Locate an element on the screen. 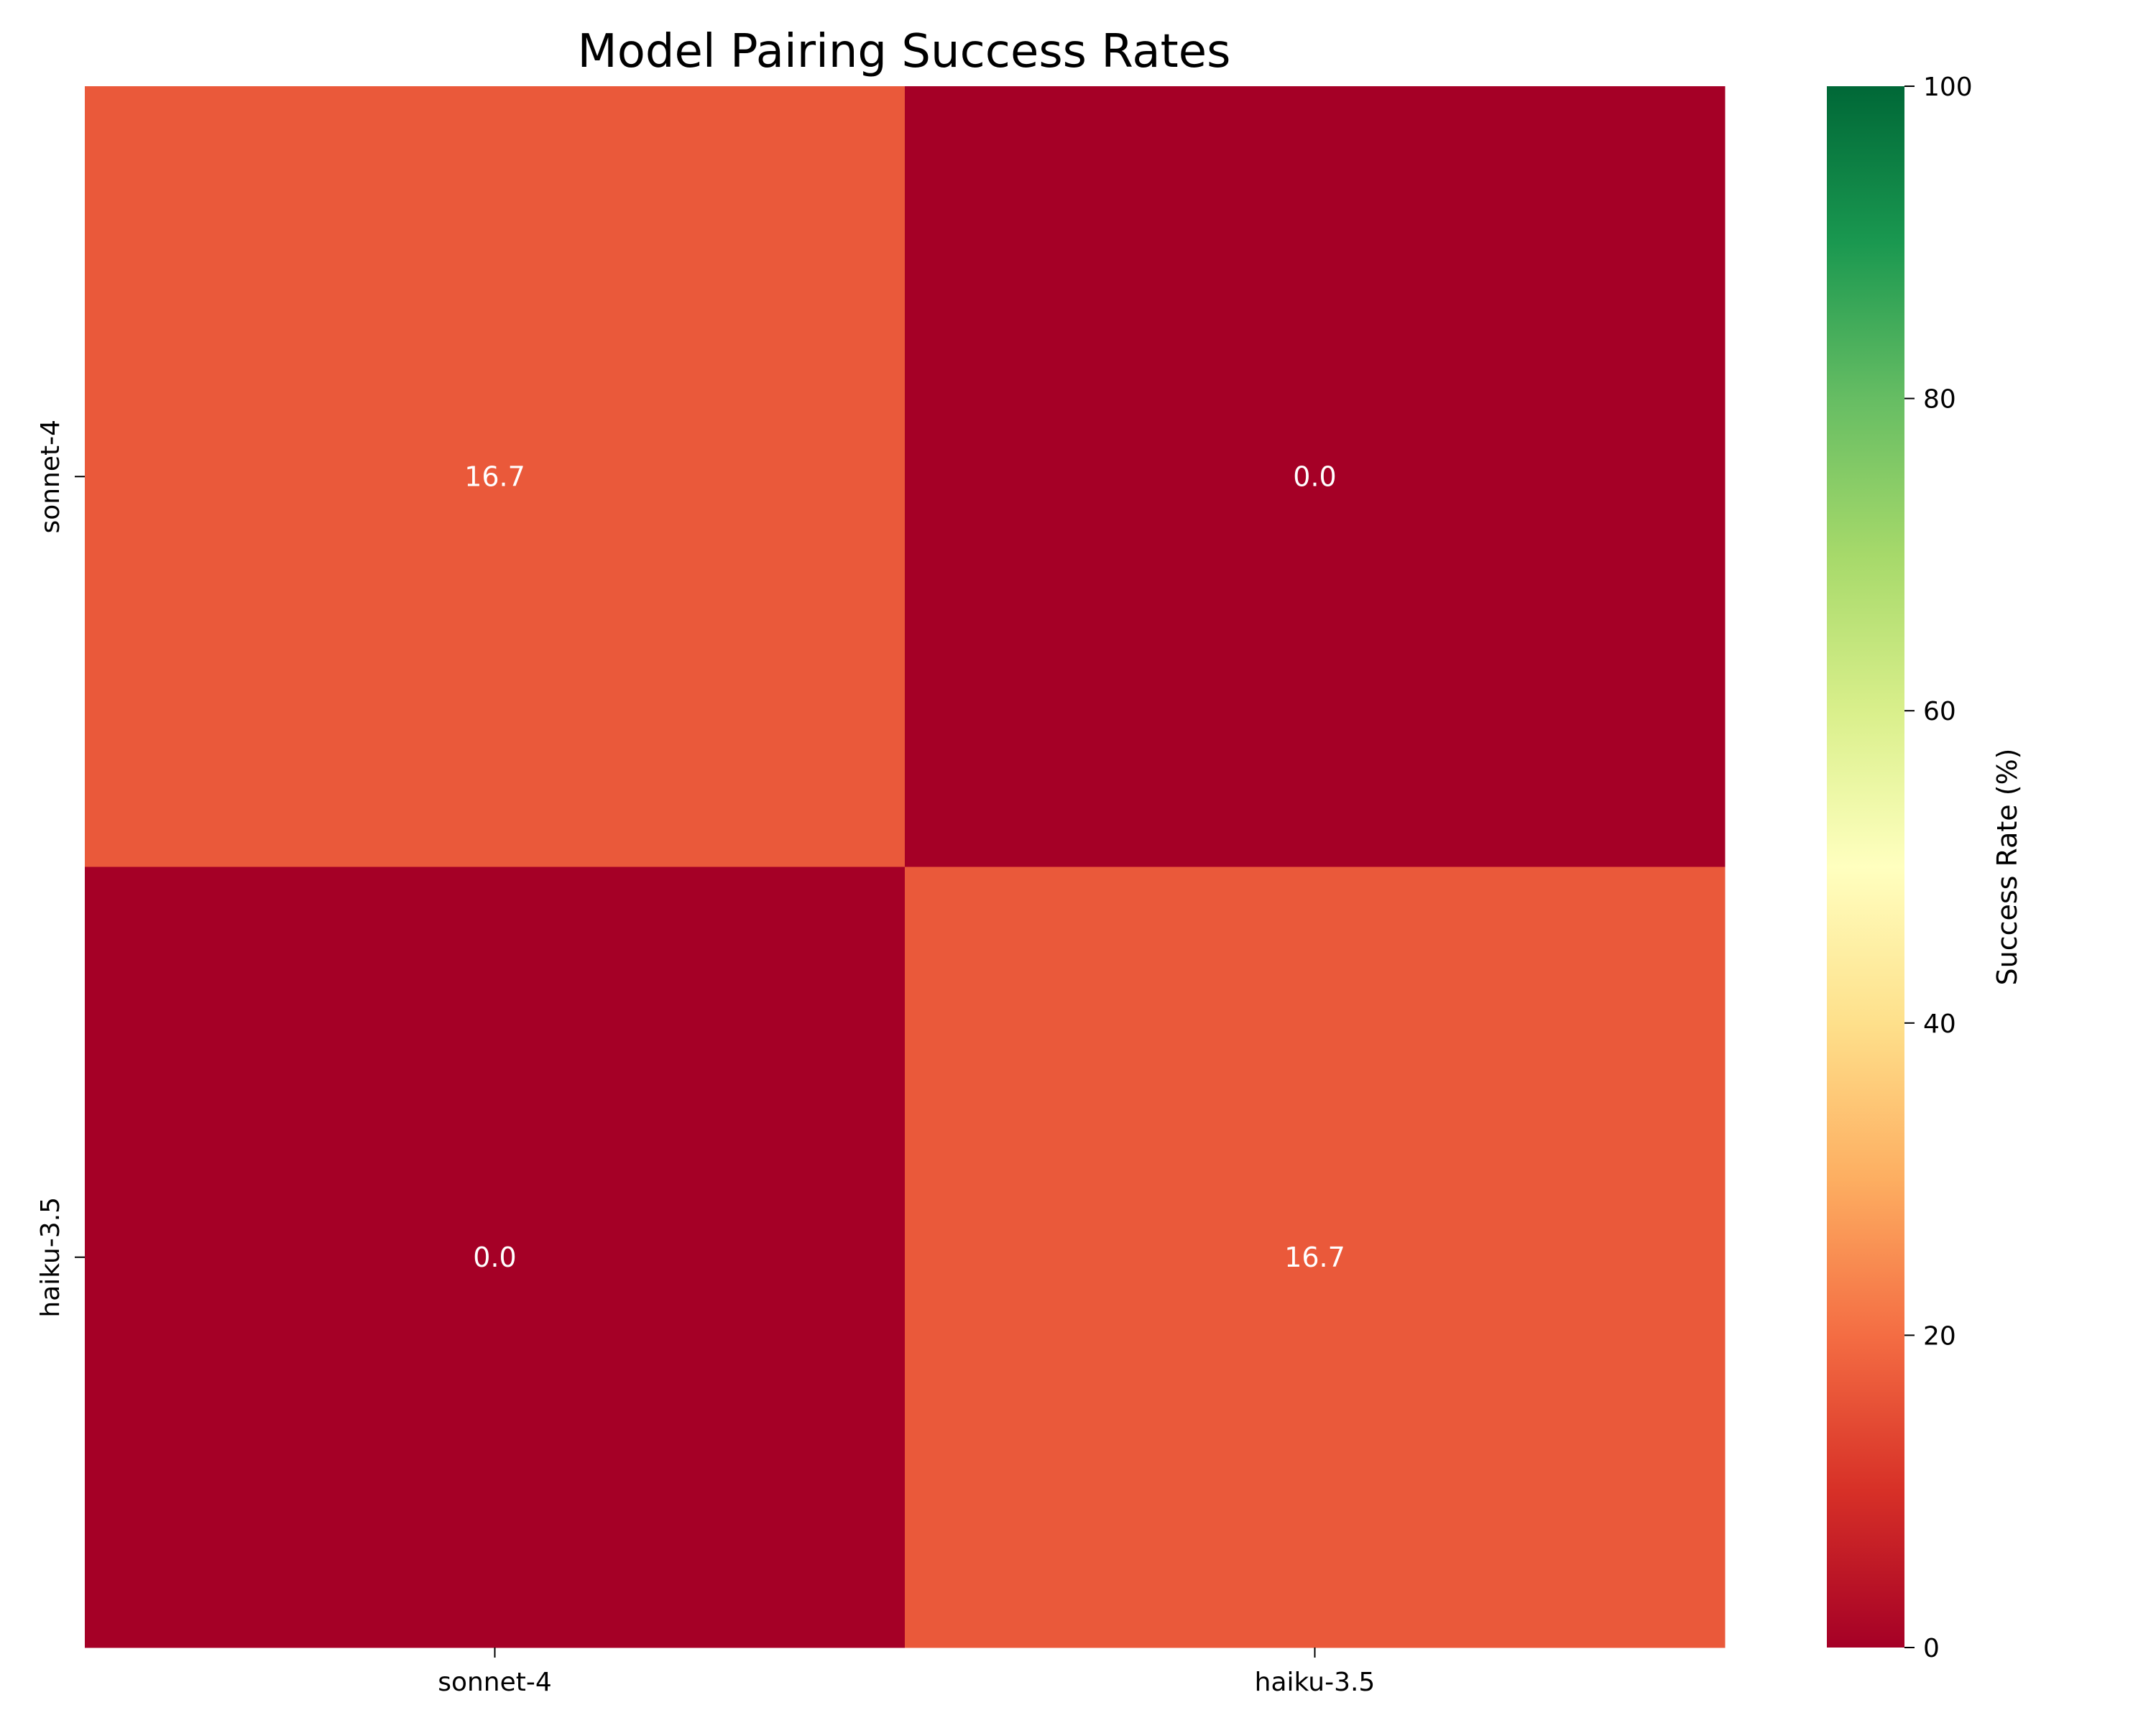 The width and height of the screenshot is (2156, 1728). colorbar-gradient is located at coordinates (1865, 867).